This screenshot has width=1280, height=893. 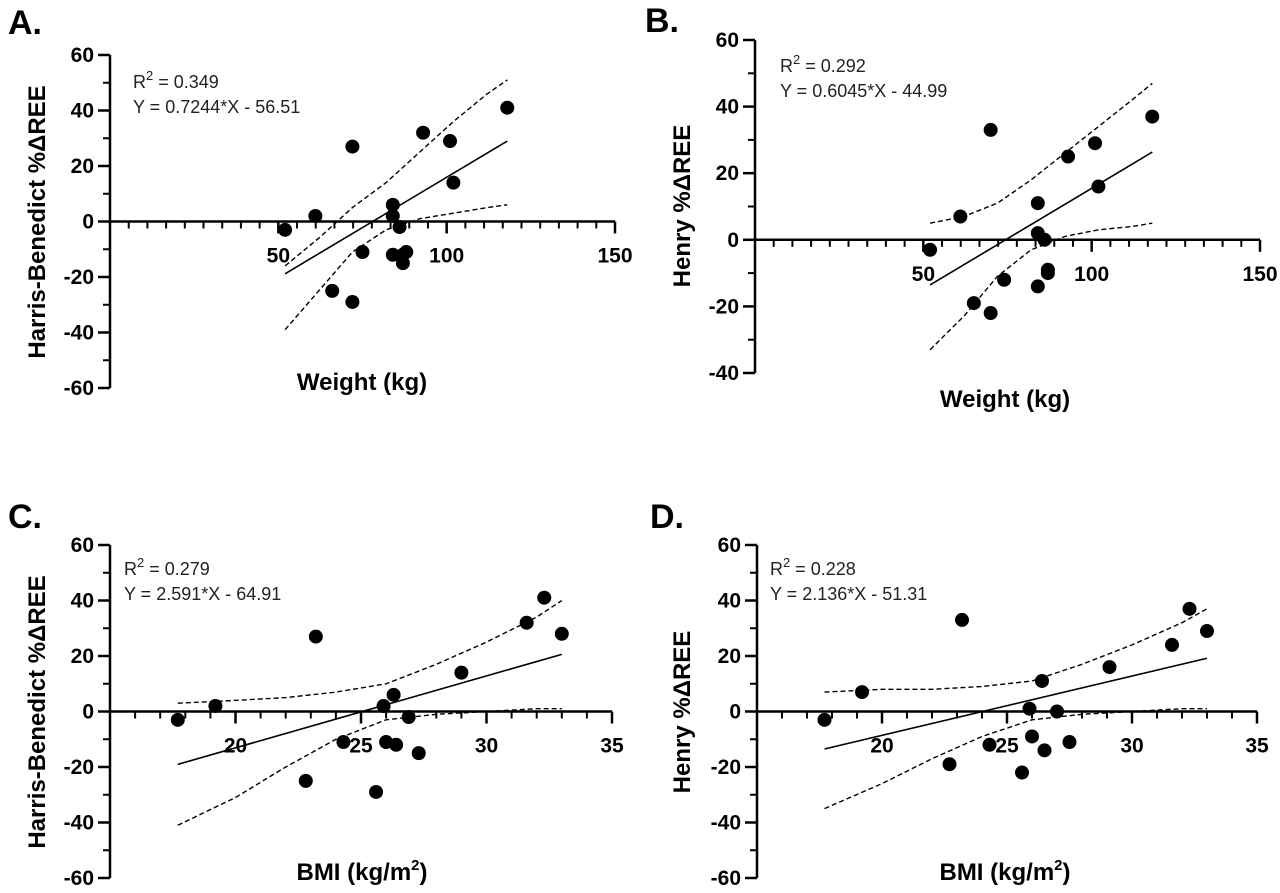 I want to click on x-axis-title: BMI (kg/m2), so click(x=1004, y=871).